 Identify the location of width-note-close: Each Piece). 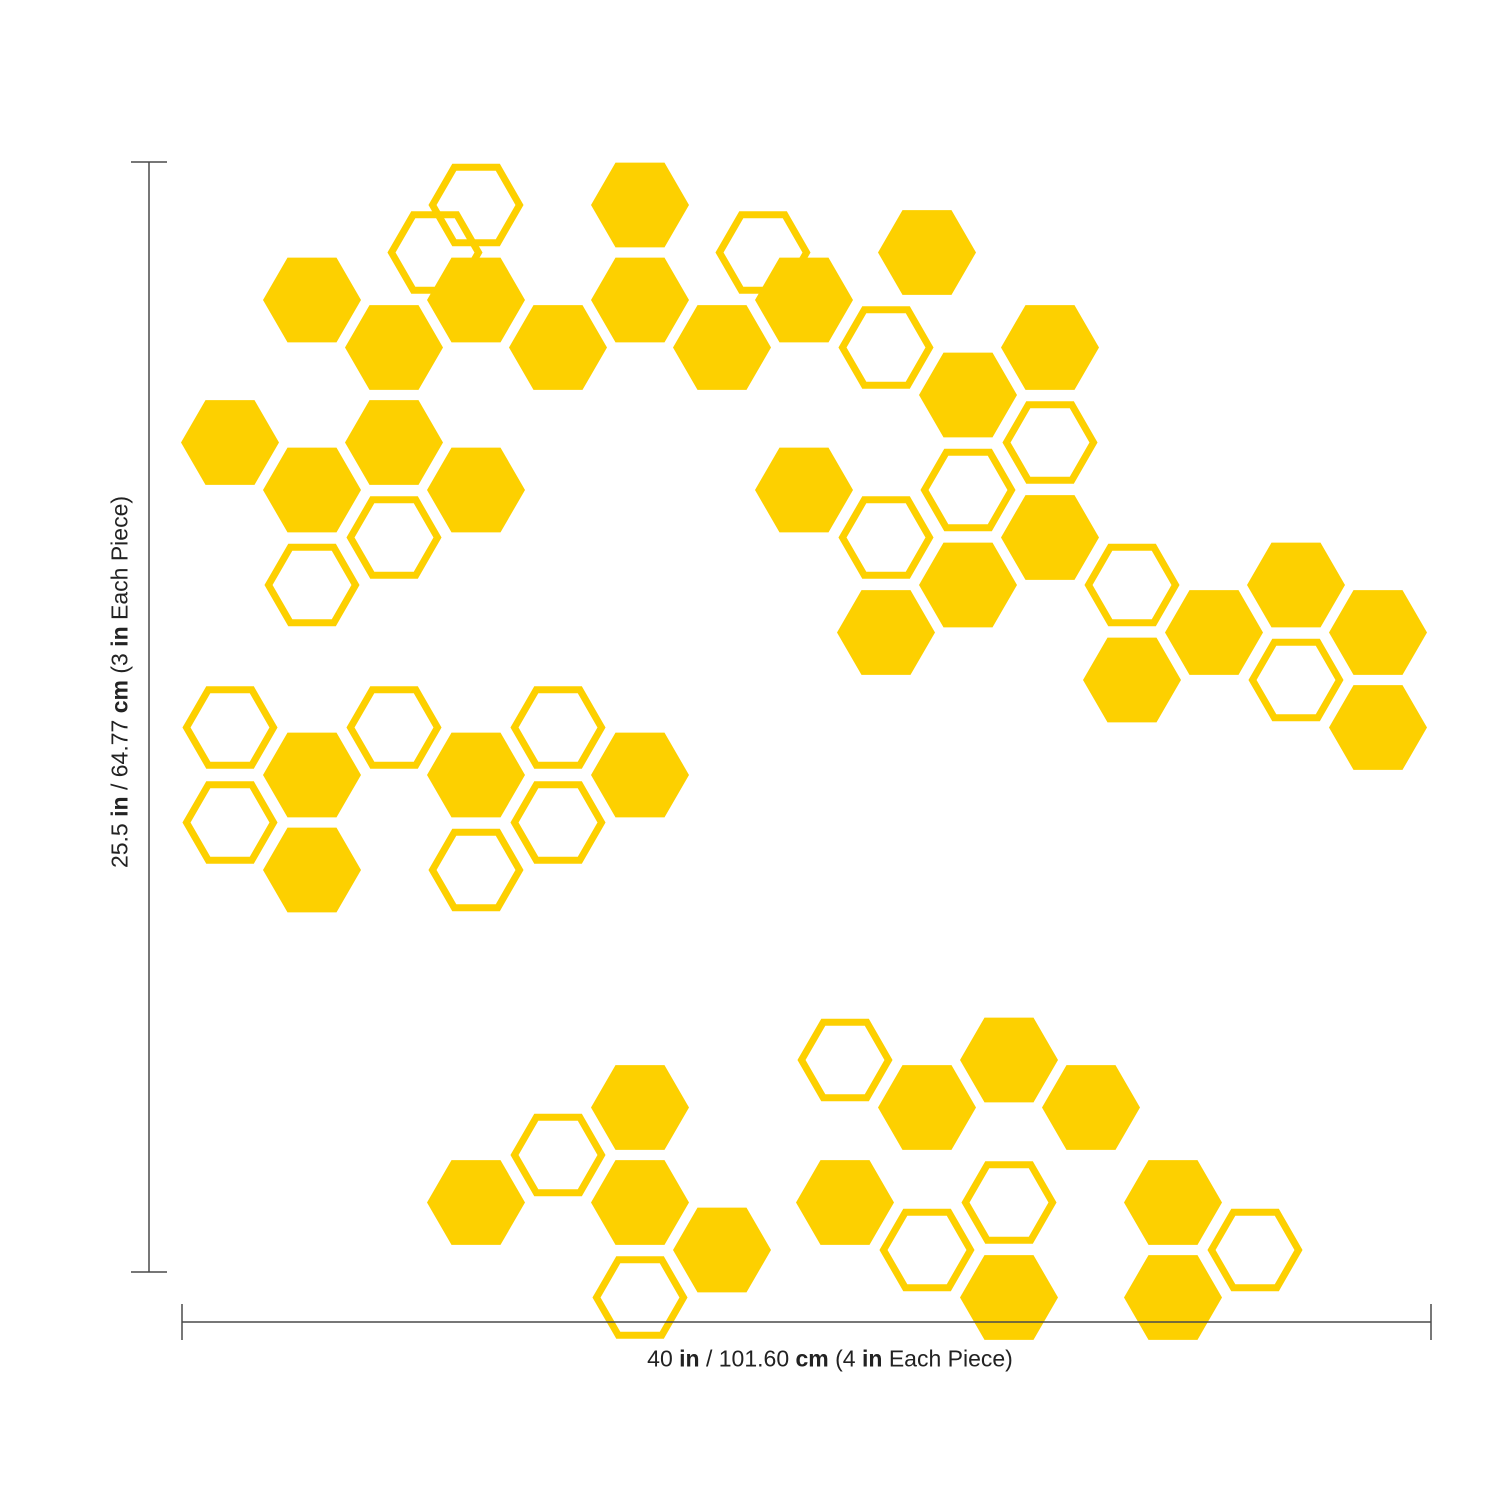
(947, 1358).